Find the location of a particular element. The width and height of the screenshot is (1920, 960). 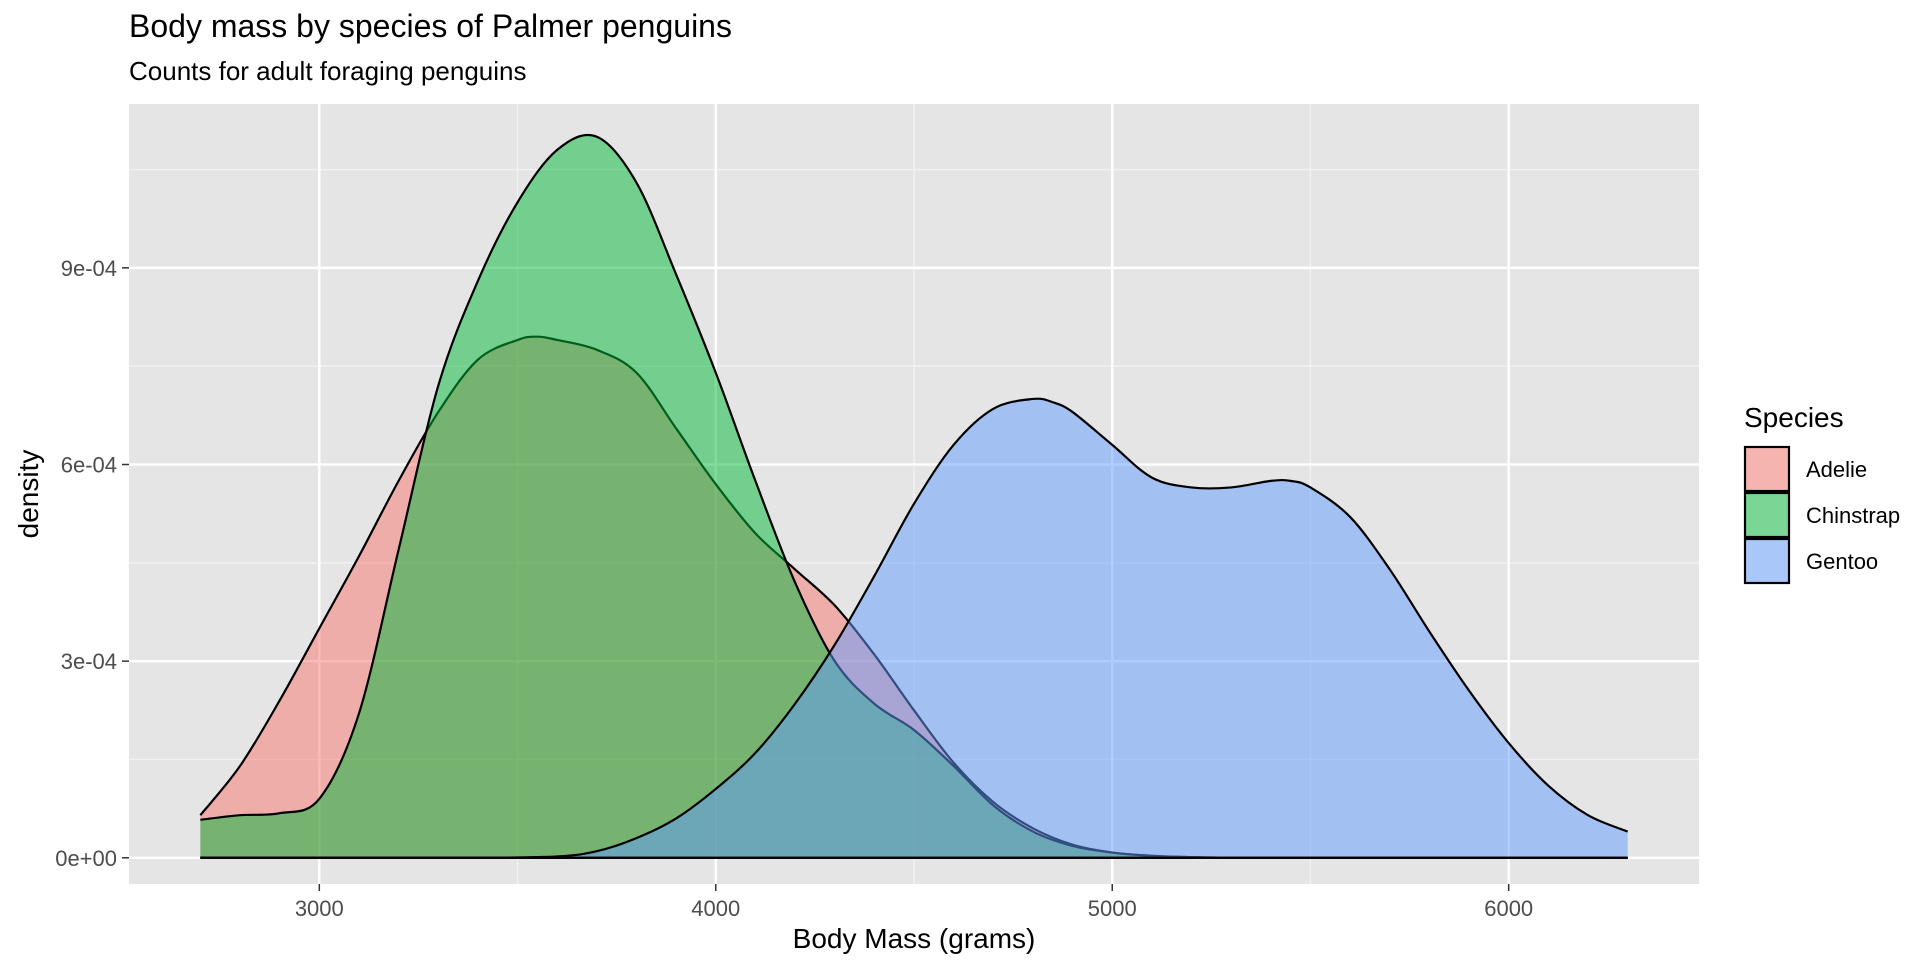

y-tick-label: 9e-04 is located at coordinates (89, 268).